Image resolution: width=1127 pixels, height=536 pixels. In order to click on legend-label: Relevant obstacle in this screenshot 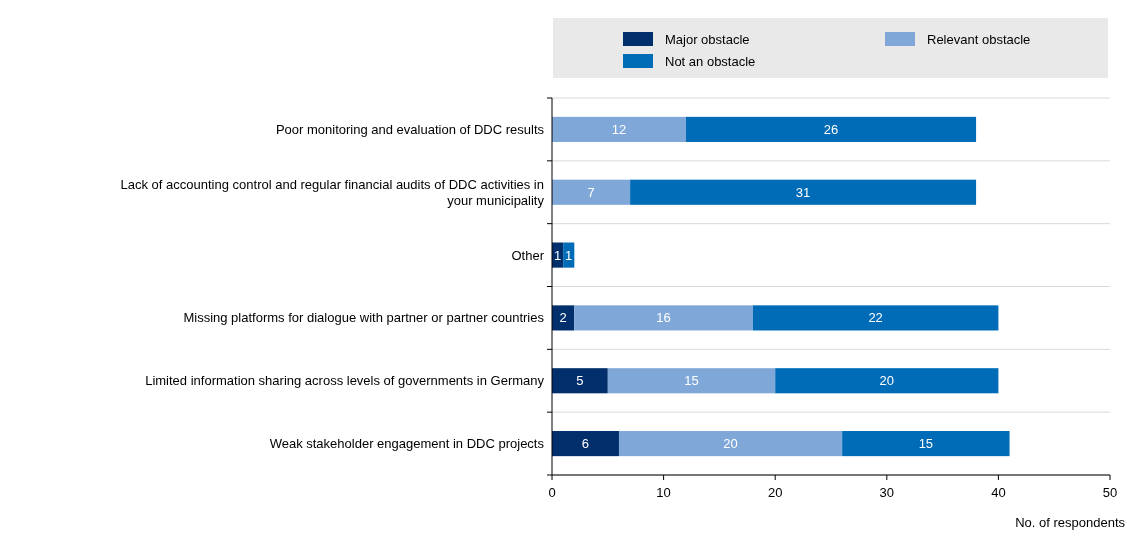, I will do `click(979, 39)`.